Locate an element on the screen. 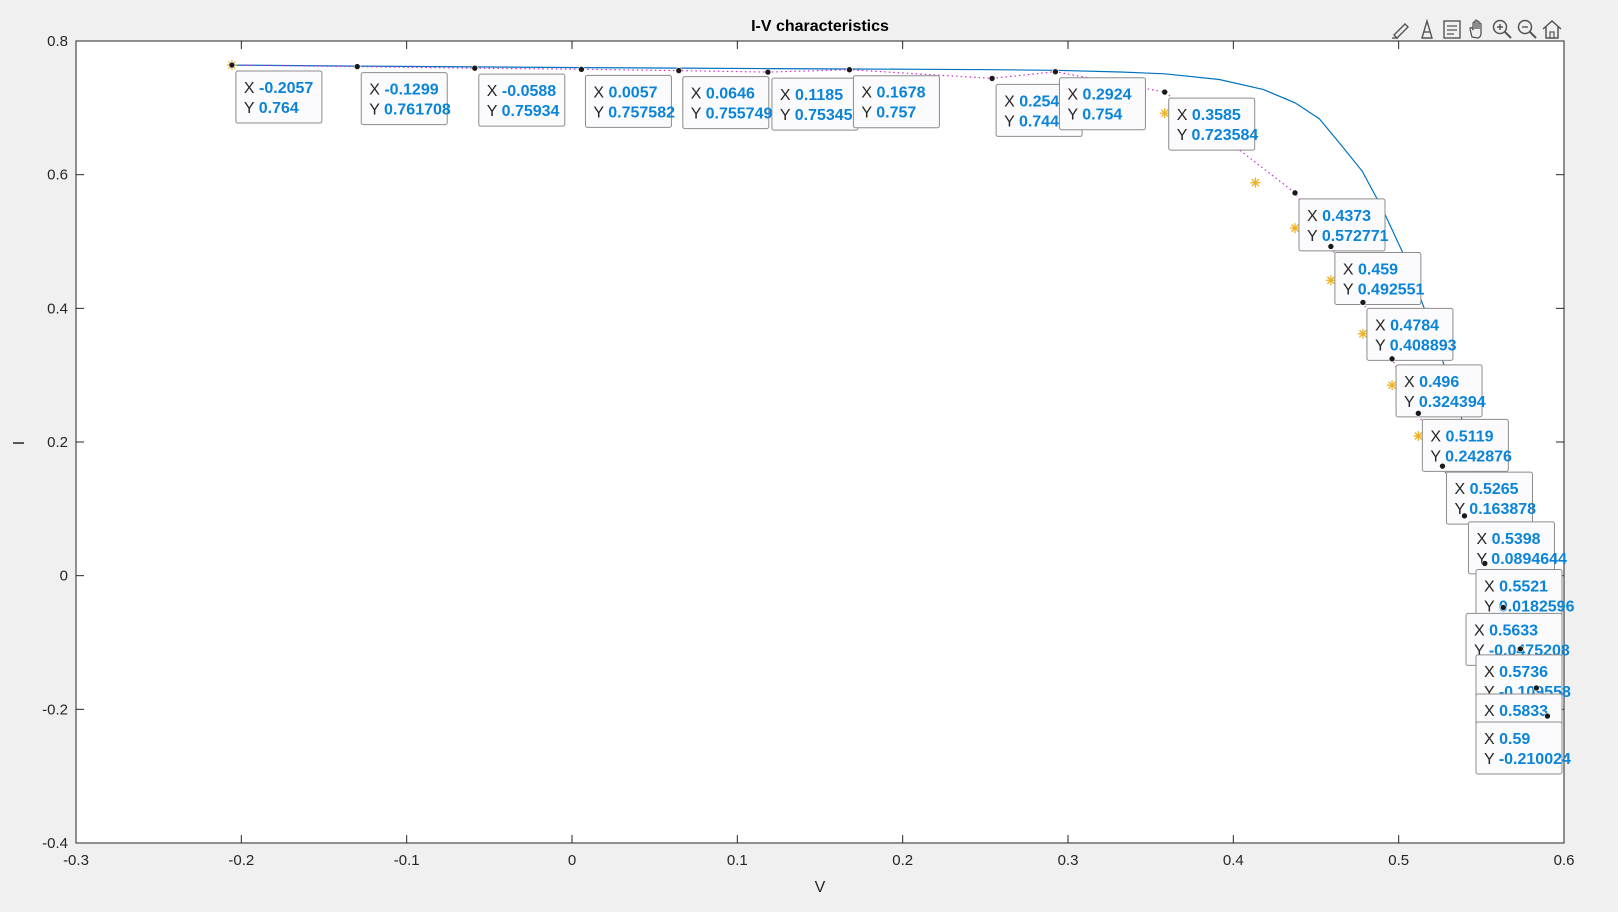  x-tick-label: -0.2 is located at coordinates (241, 860).